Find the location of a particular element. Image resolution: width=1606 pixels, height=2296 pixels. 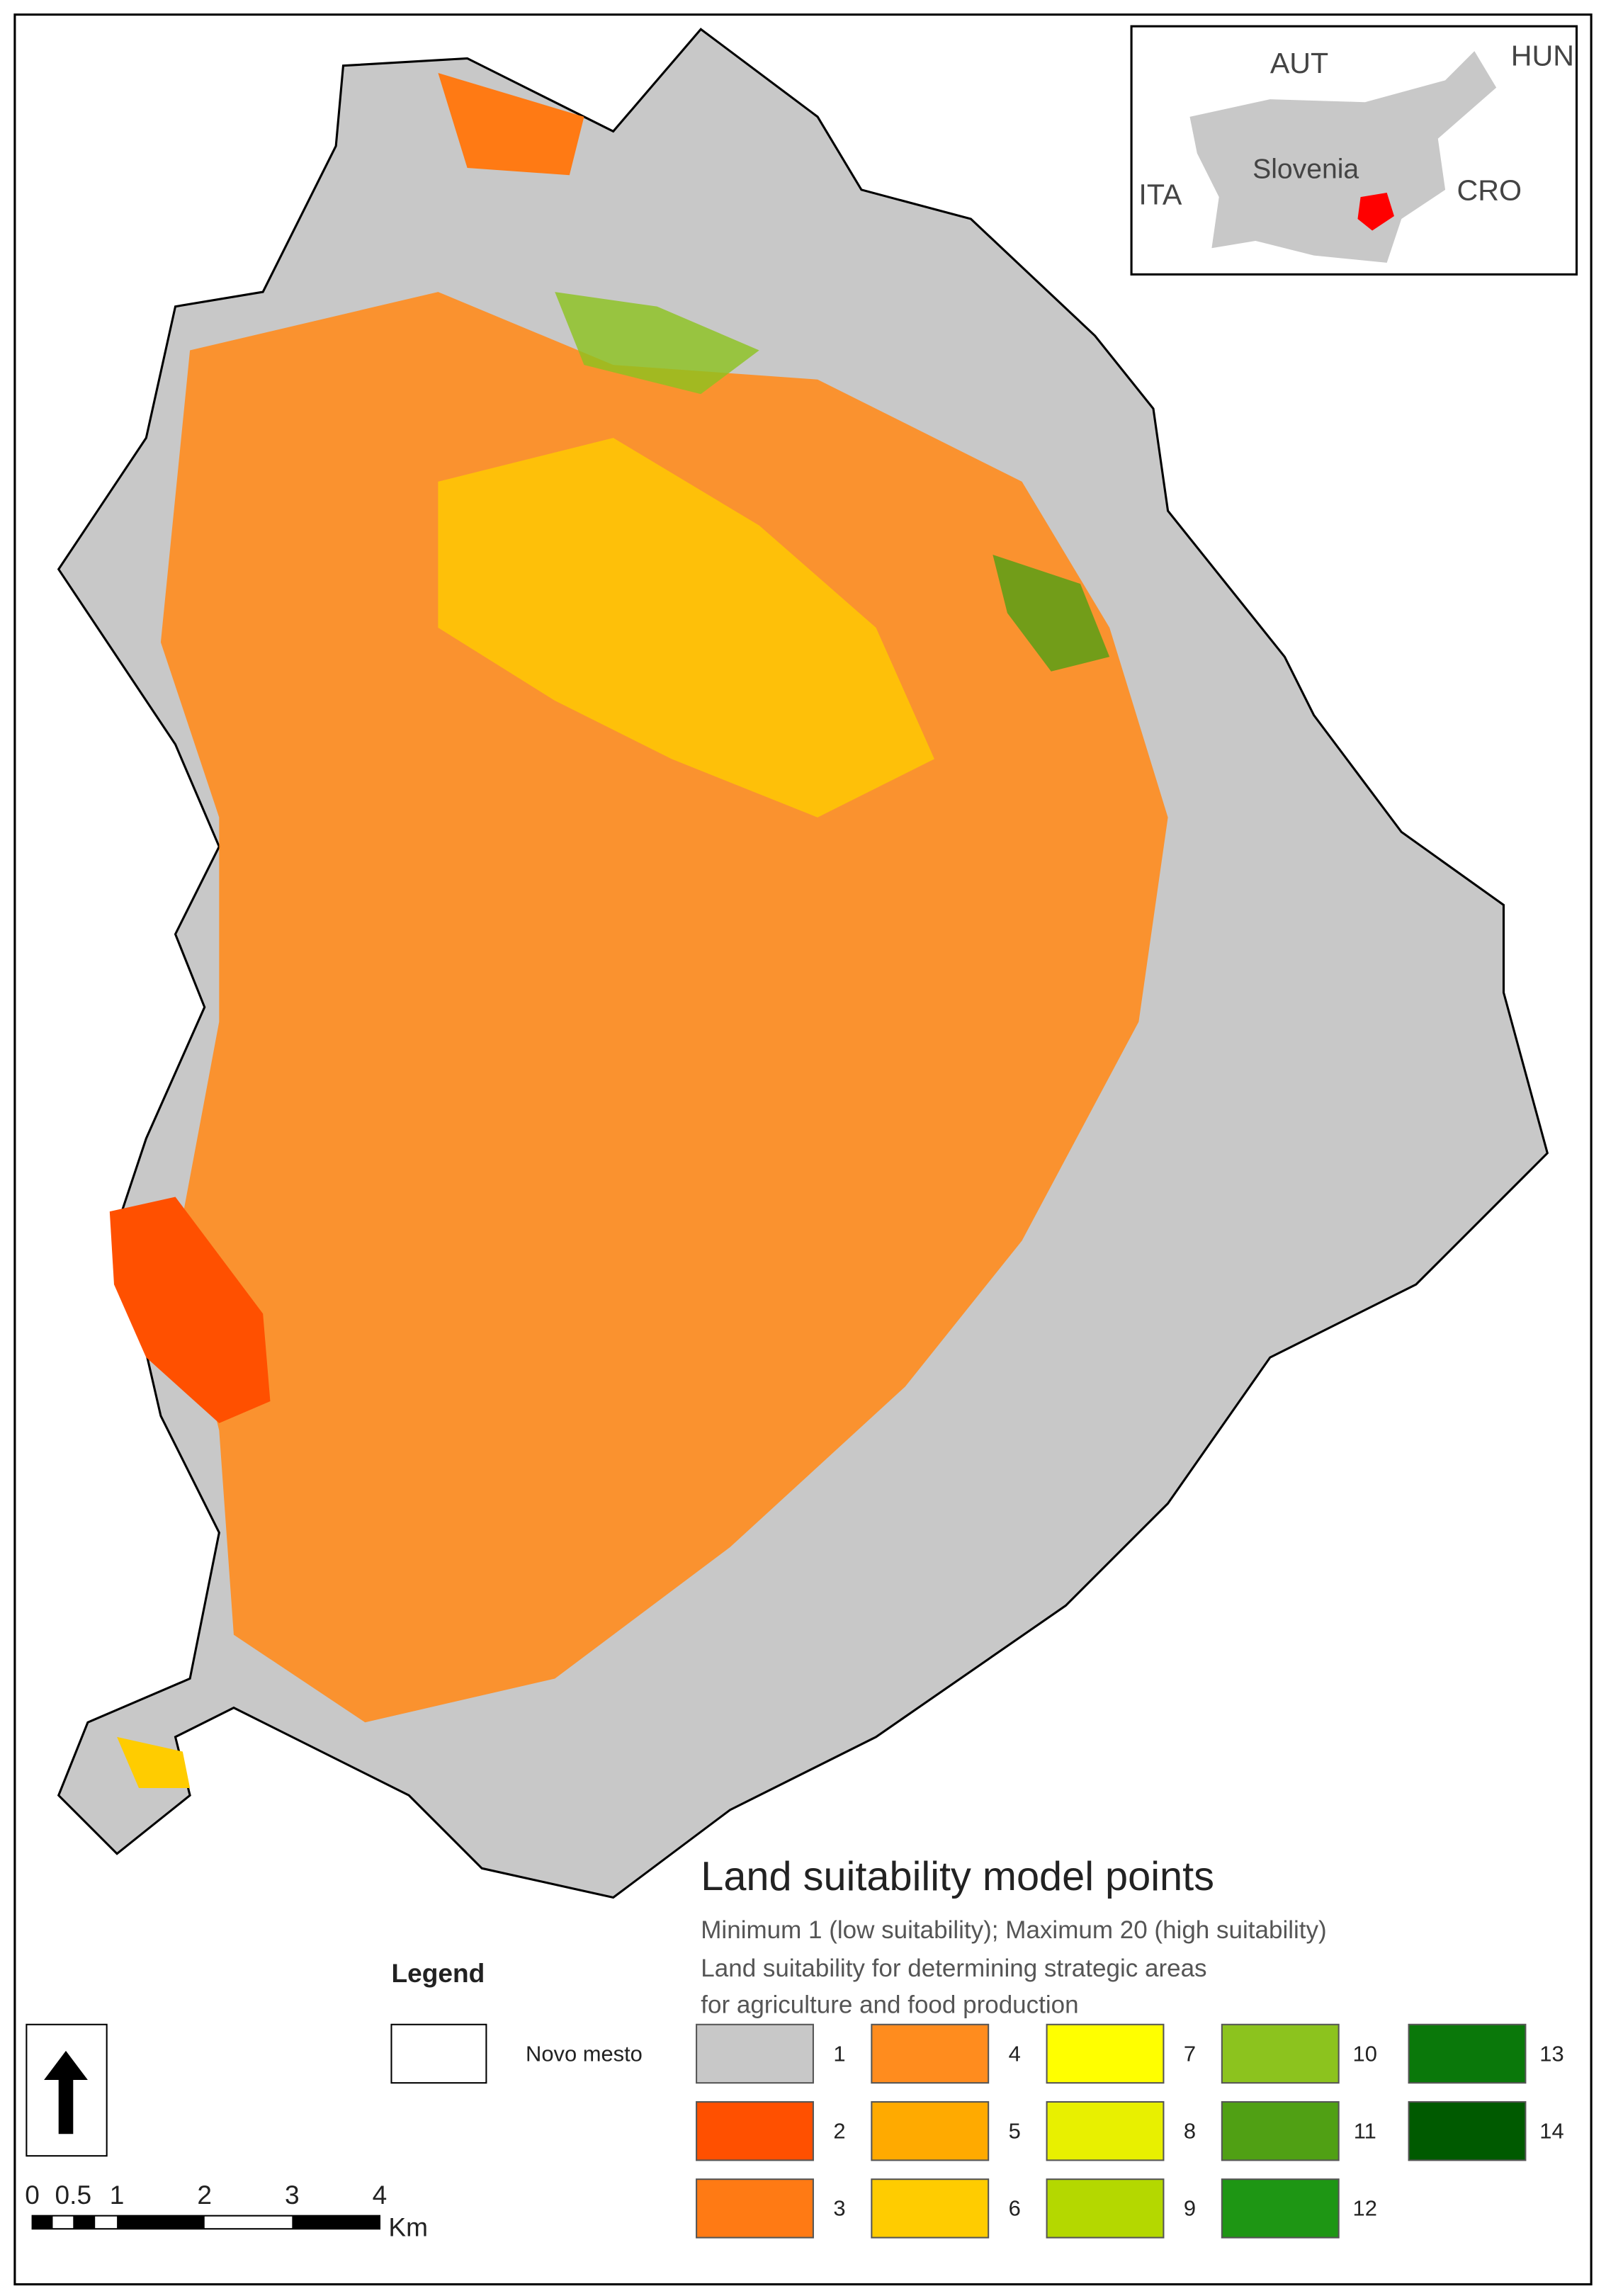

slovenia-shape is located at coordinates (1343, 157).